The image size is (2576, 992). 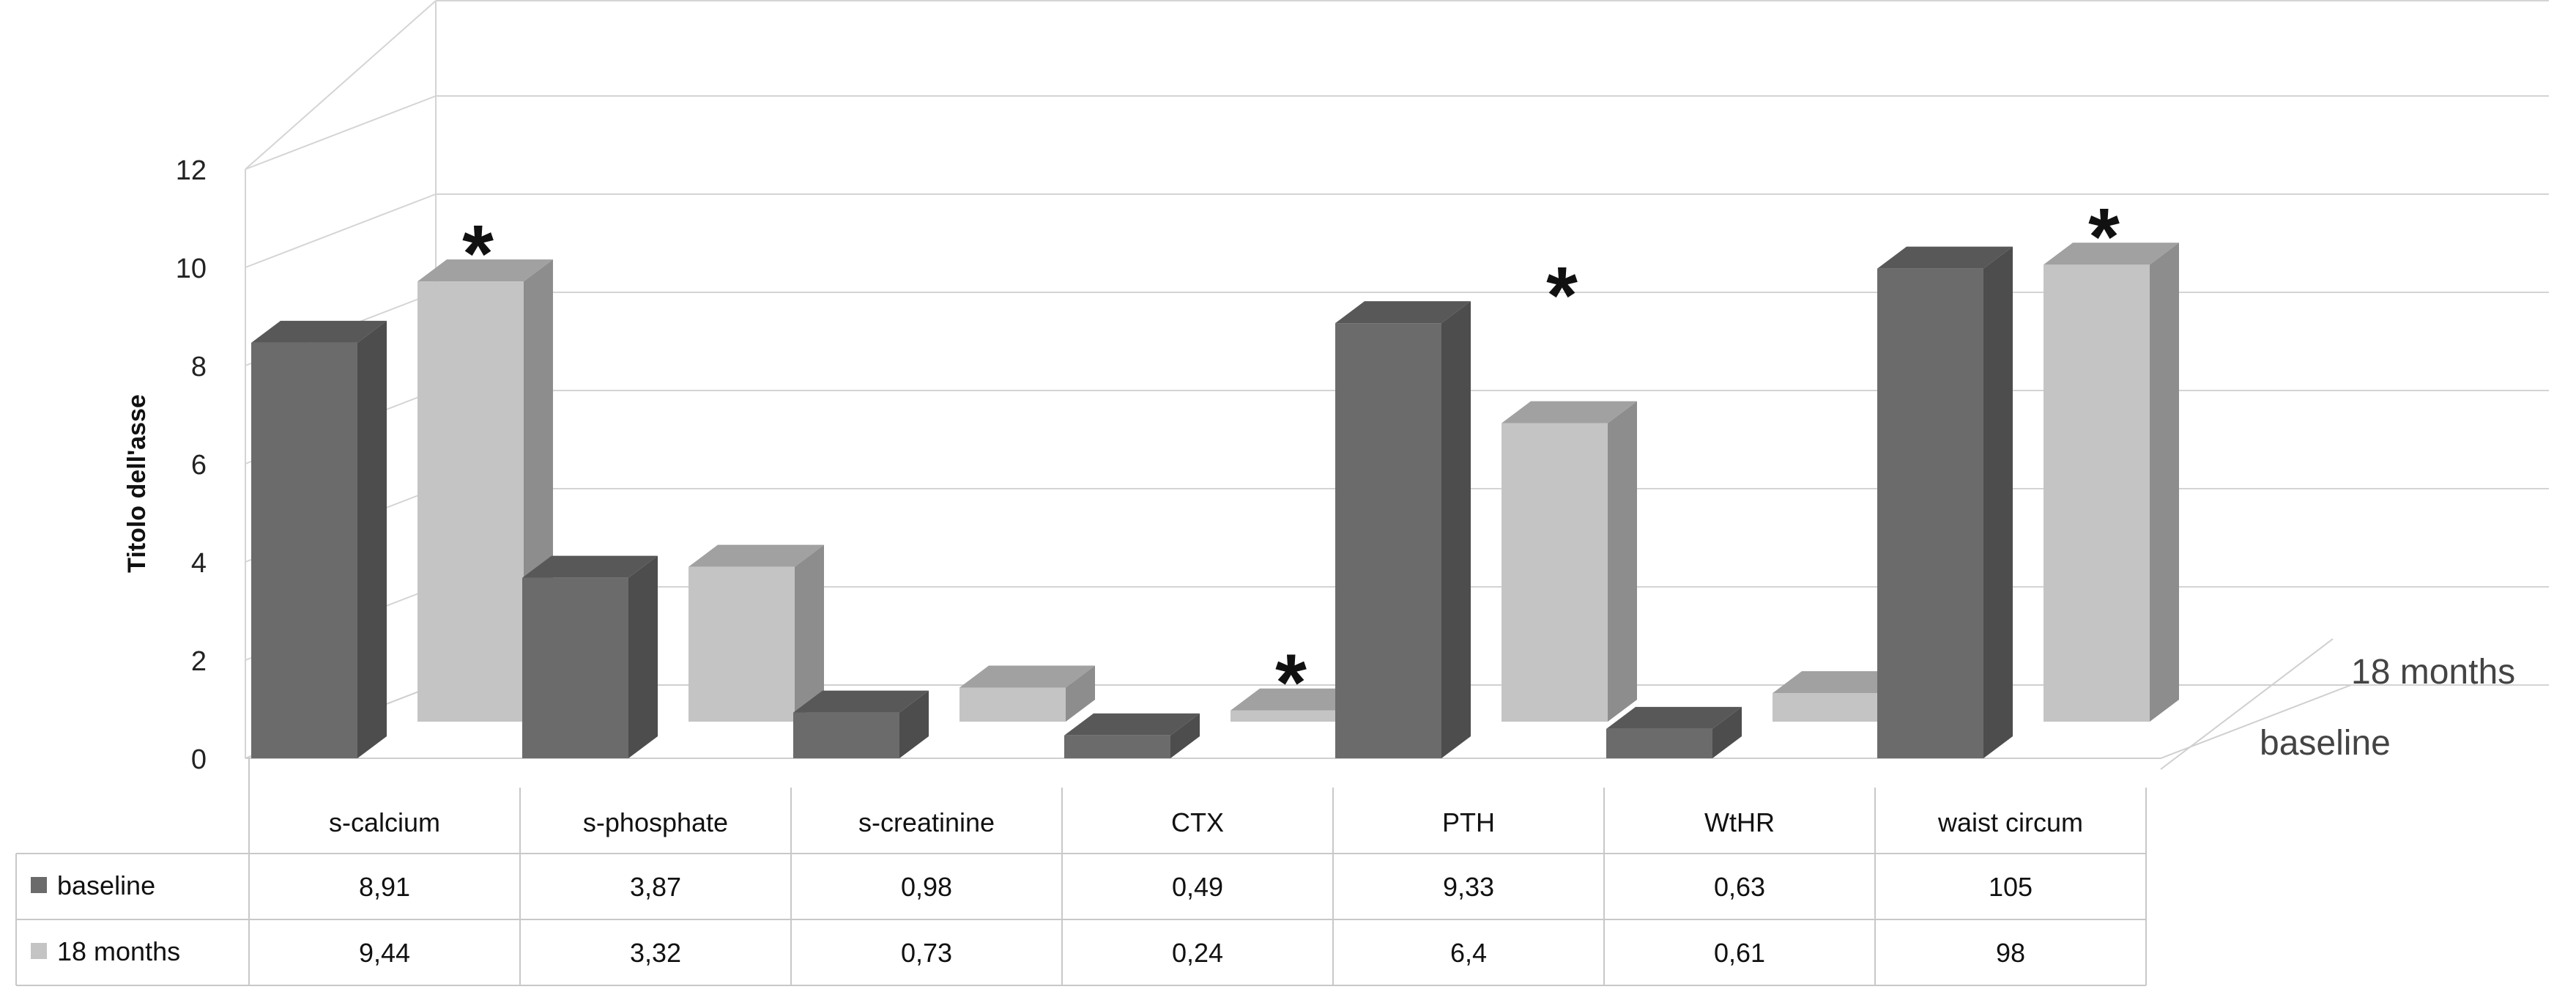 What do you see at coordinates (199, 563) in the screenshot?
I see `y-tick-label: 4` at bounding box center [199, 563].